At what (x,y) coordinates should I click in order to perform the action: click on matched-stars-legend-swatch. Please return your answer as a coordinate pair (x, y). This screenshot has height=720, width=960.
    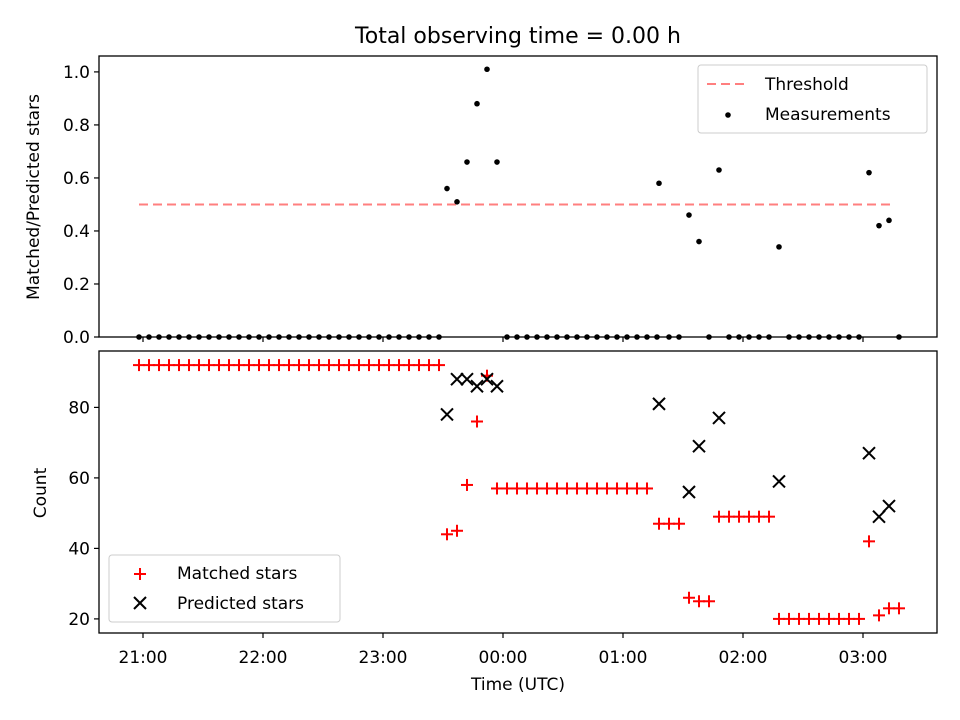
    Looking at the image, I should click on (140, 574).